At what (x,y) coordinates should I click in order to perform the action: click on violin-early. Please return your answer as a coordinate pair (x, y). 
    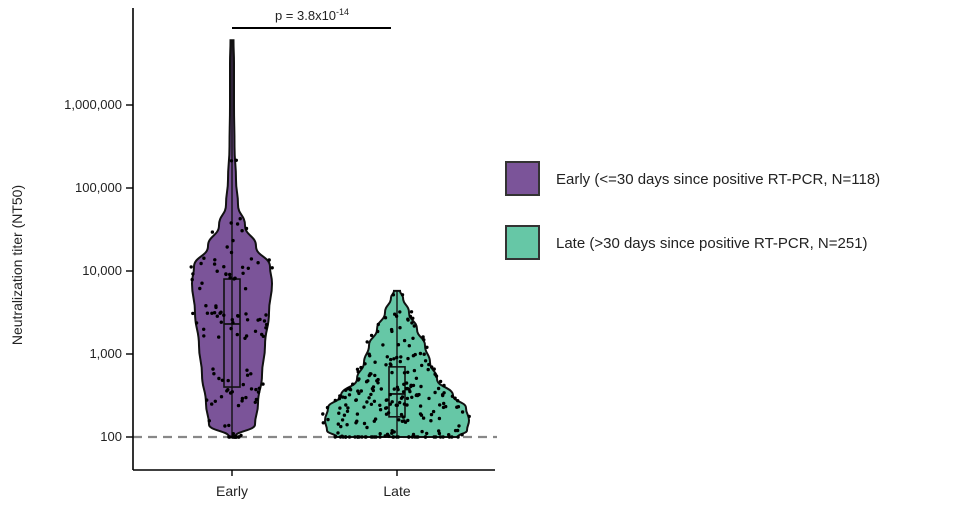
    Looking at the image, I should click on (231, 239).